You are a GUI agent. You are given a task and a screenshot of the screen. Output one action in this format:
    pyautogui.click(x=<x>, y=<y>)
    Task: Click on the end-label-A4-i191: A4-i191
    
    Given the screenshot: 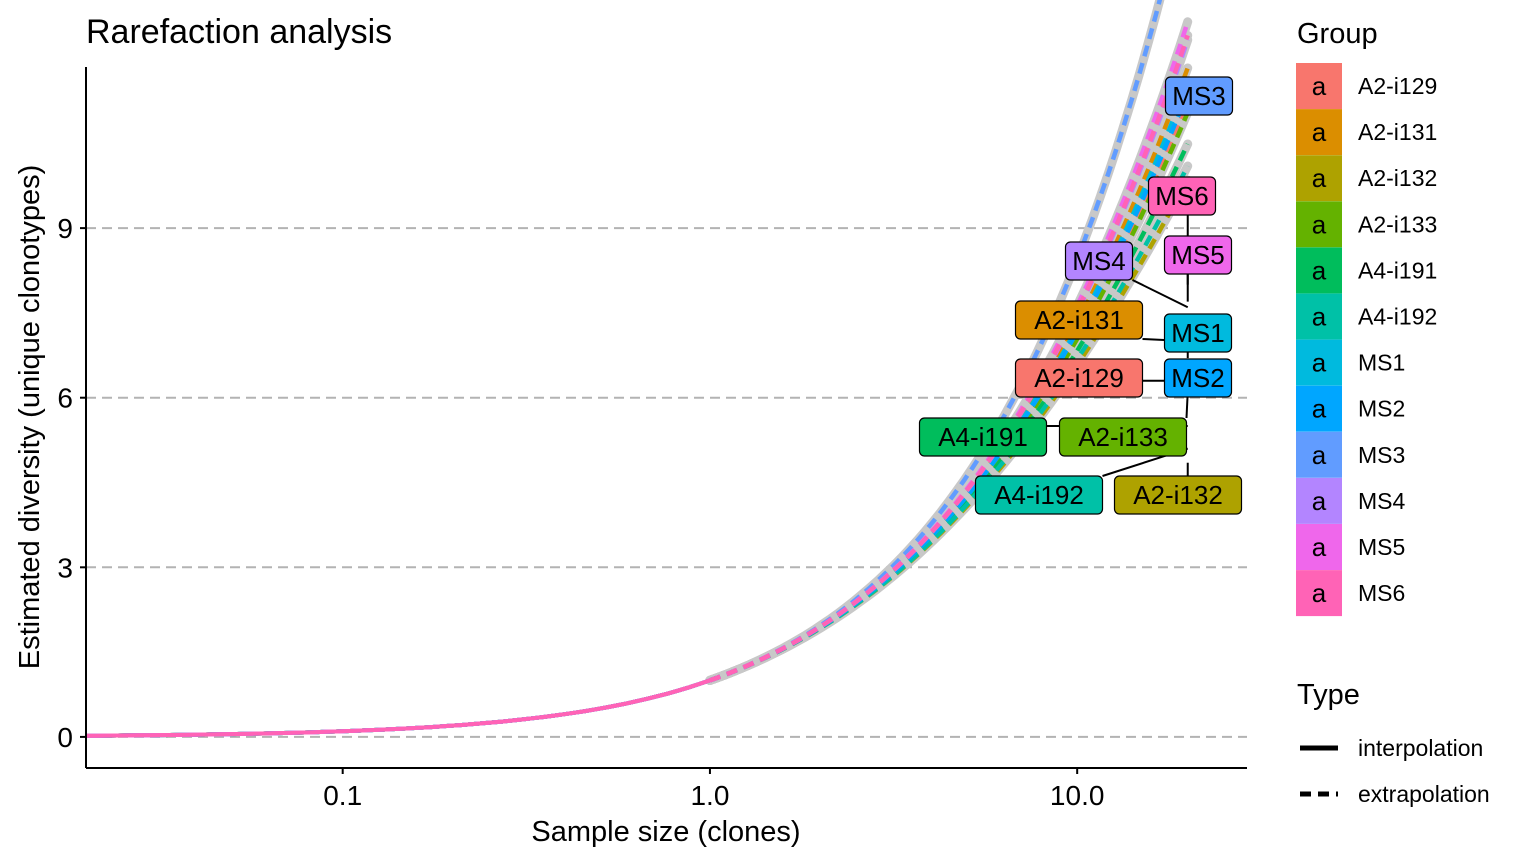 What is the action you would take?
    pyautogui.click(x=983, y=437)
    